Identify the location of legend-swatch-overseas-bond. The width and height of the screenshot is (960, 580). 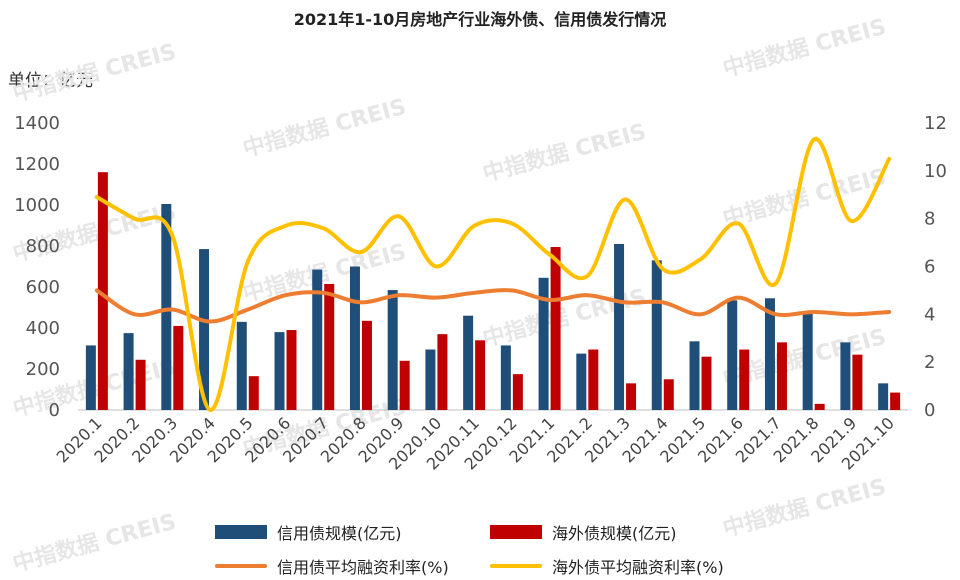
(516, 532).